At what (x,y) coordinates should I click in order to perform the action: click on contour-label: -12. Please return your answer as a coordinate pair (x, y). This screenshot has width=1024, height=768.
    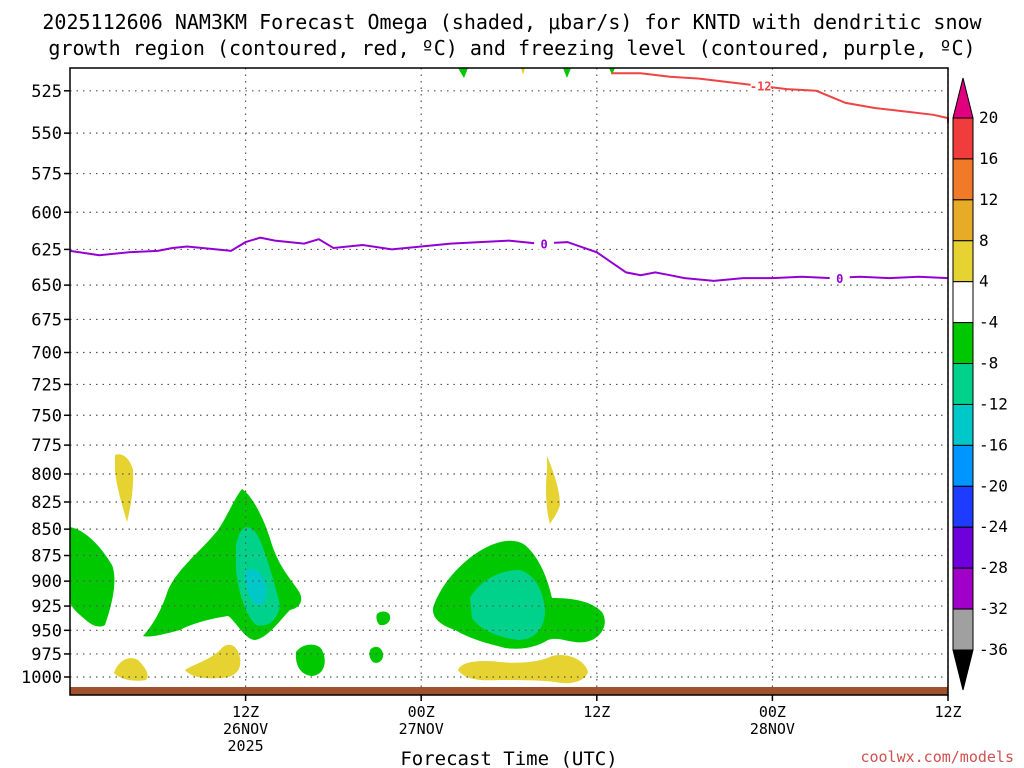
    Looking at the image, I should click on (761, 87).